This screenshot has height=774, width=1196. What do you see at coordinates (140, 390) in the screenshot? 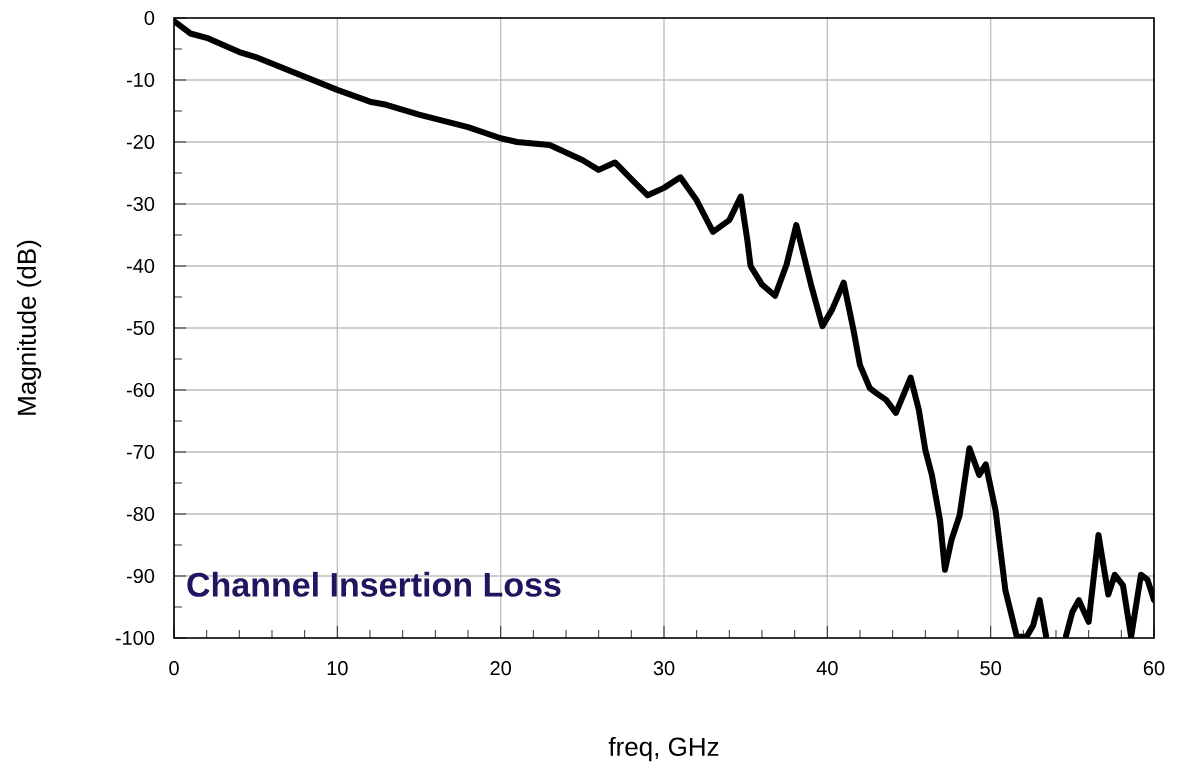
I see `y-tick-label: -60` at bounding box center [140, 390].